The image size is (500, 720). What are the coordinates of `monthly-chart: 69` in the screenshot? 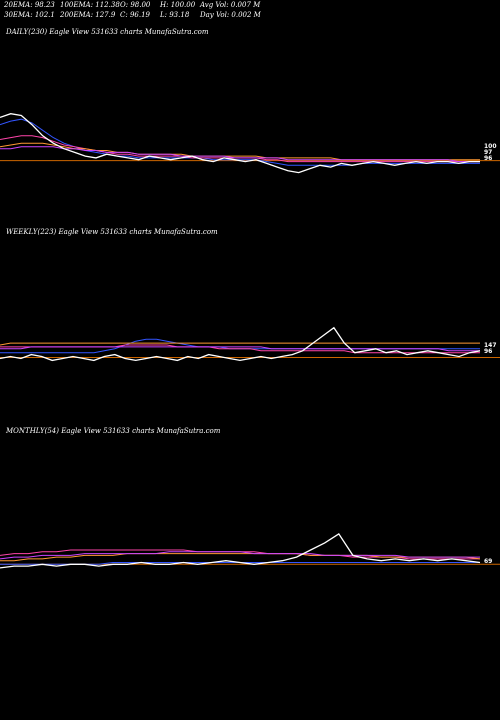 It's located at (250, 551).